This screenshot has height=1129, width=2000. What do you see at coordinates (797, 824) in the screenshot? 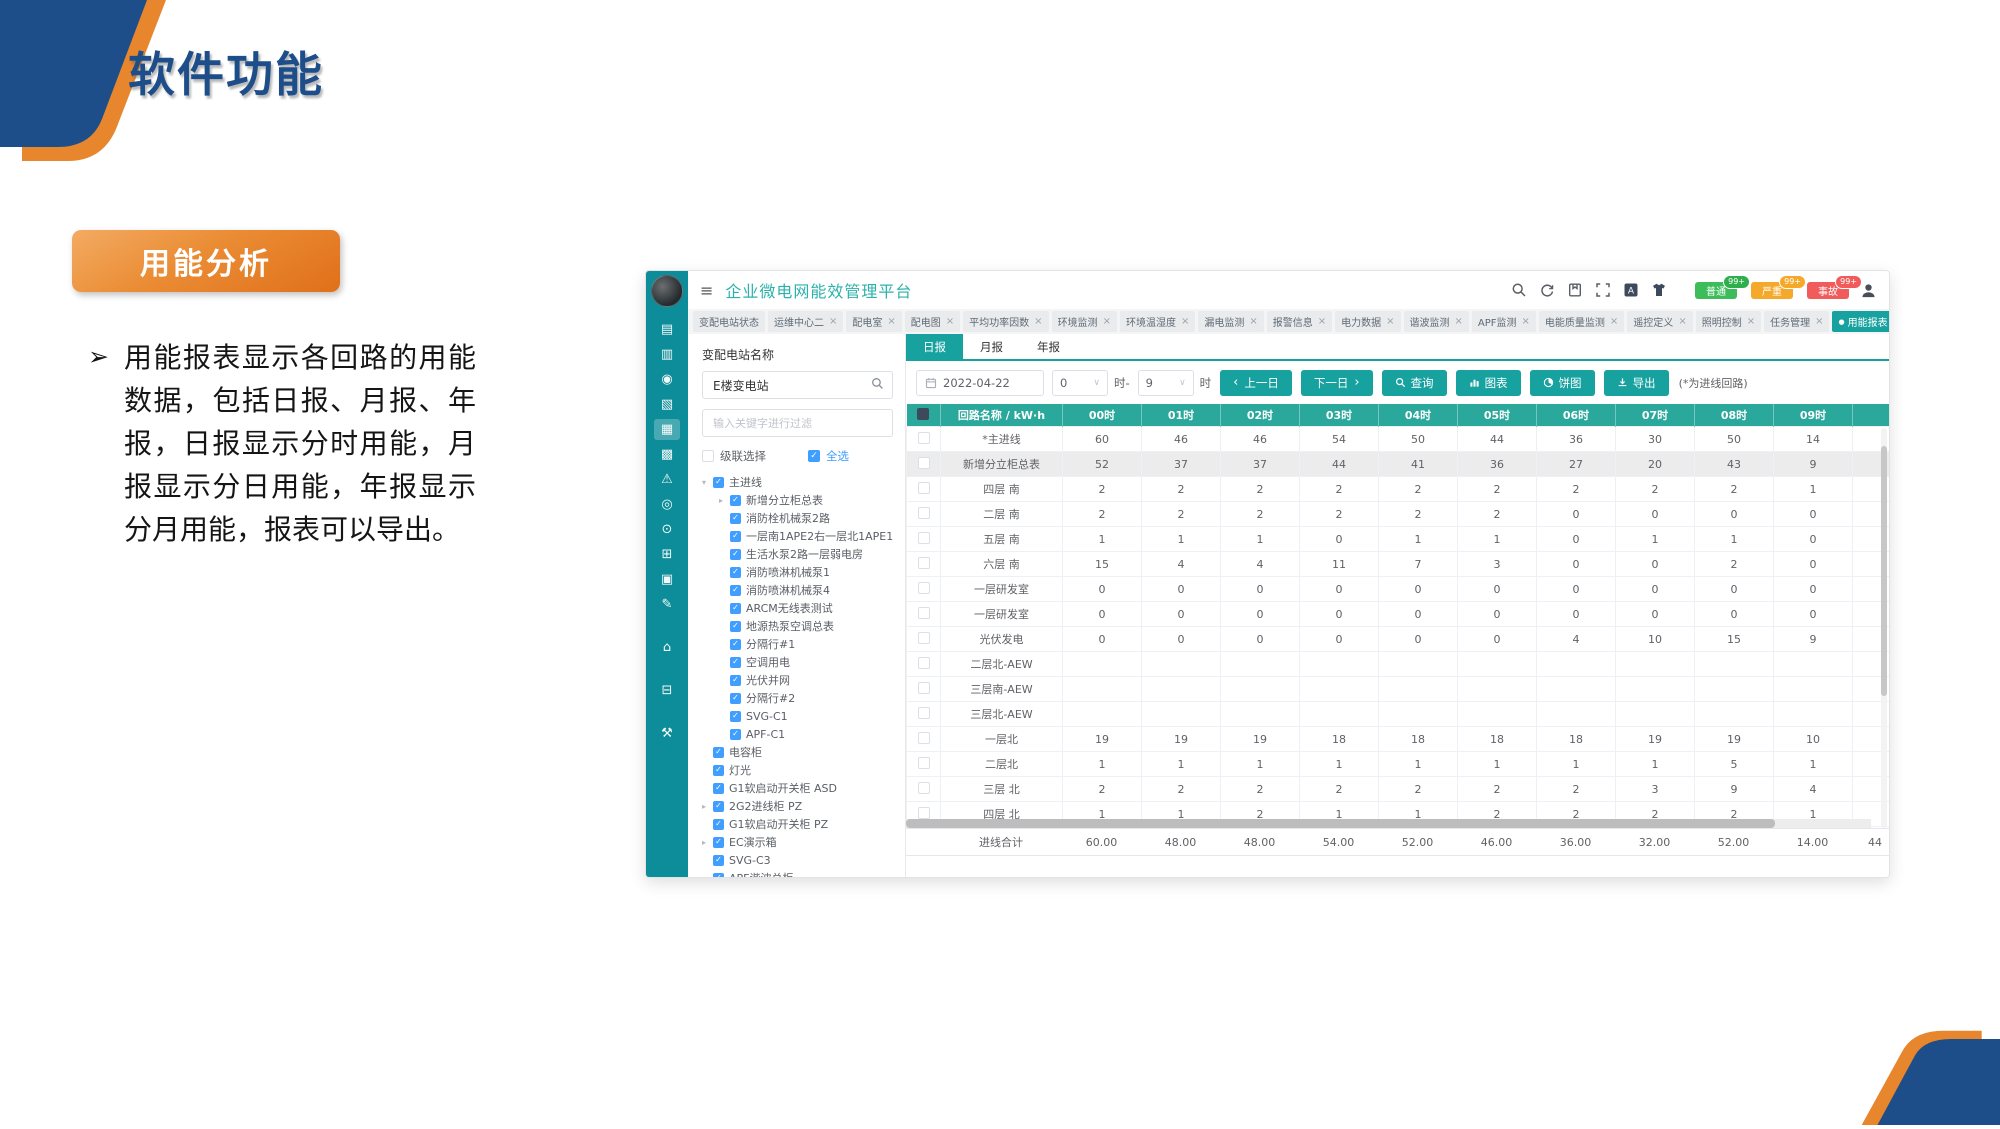
I see `tree-item: ✓ G1软启动开关柜 PZ` at bounding box center [797, 824].